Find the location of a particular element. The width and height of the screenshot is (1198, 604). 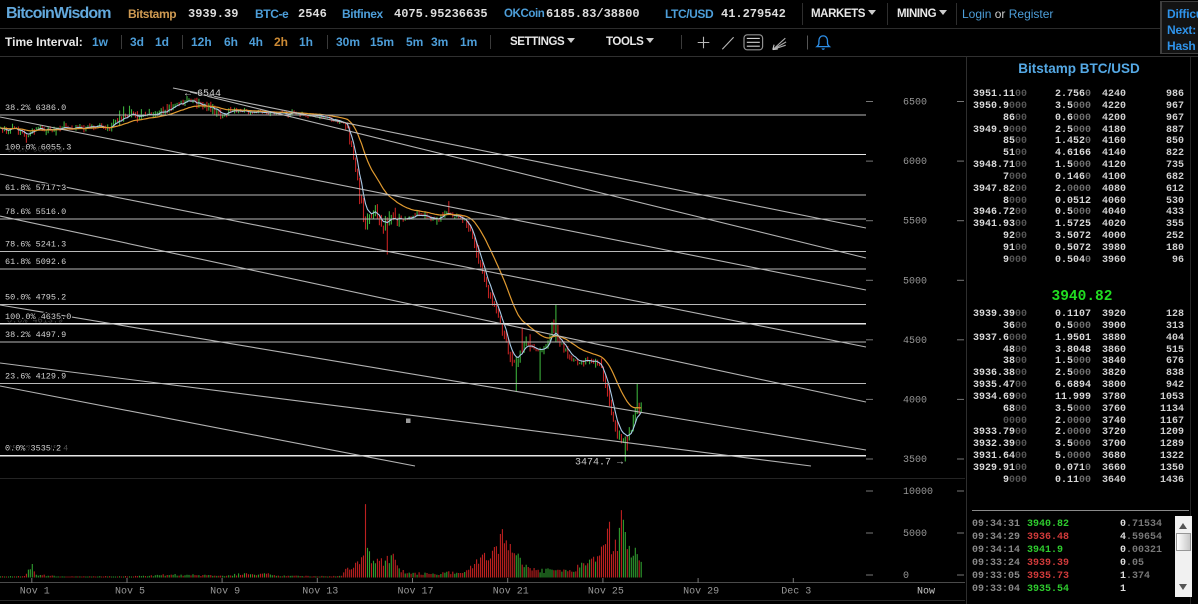

svg-text: 100.0% 6055.3 is located at coordinates (38, 148).